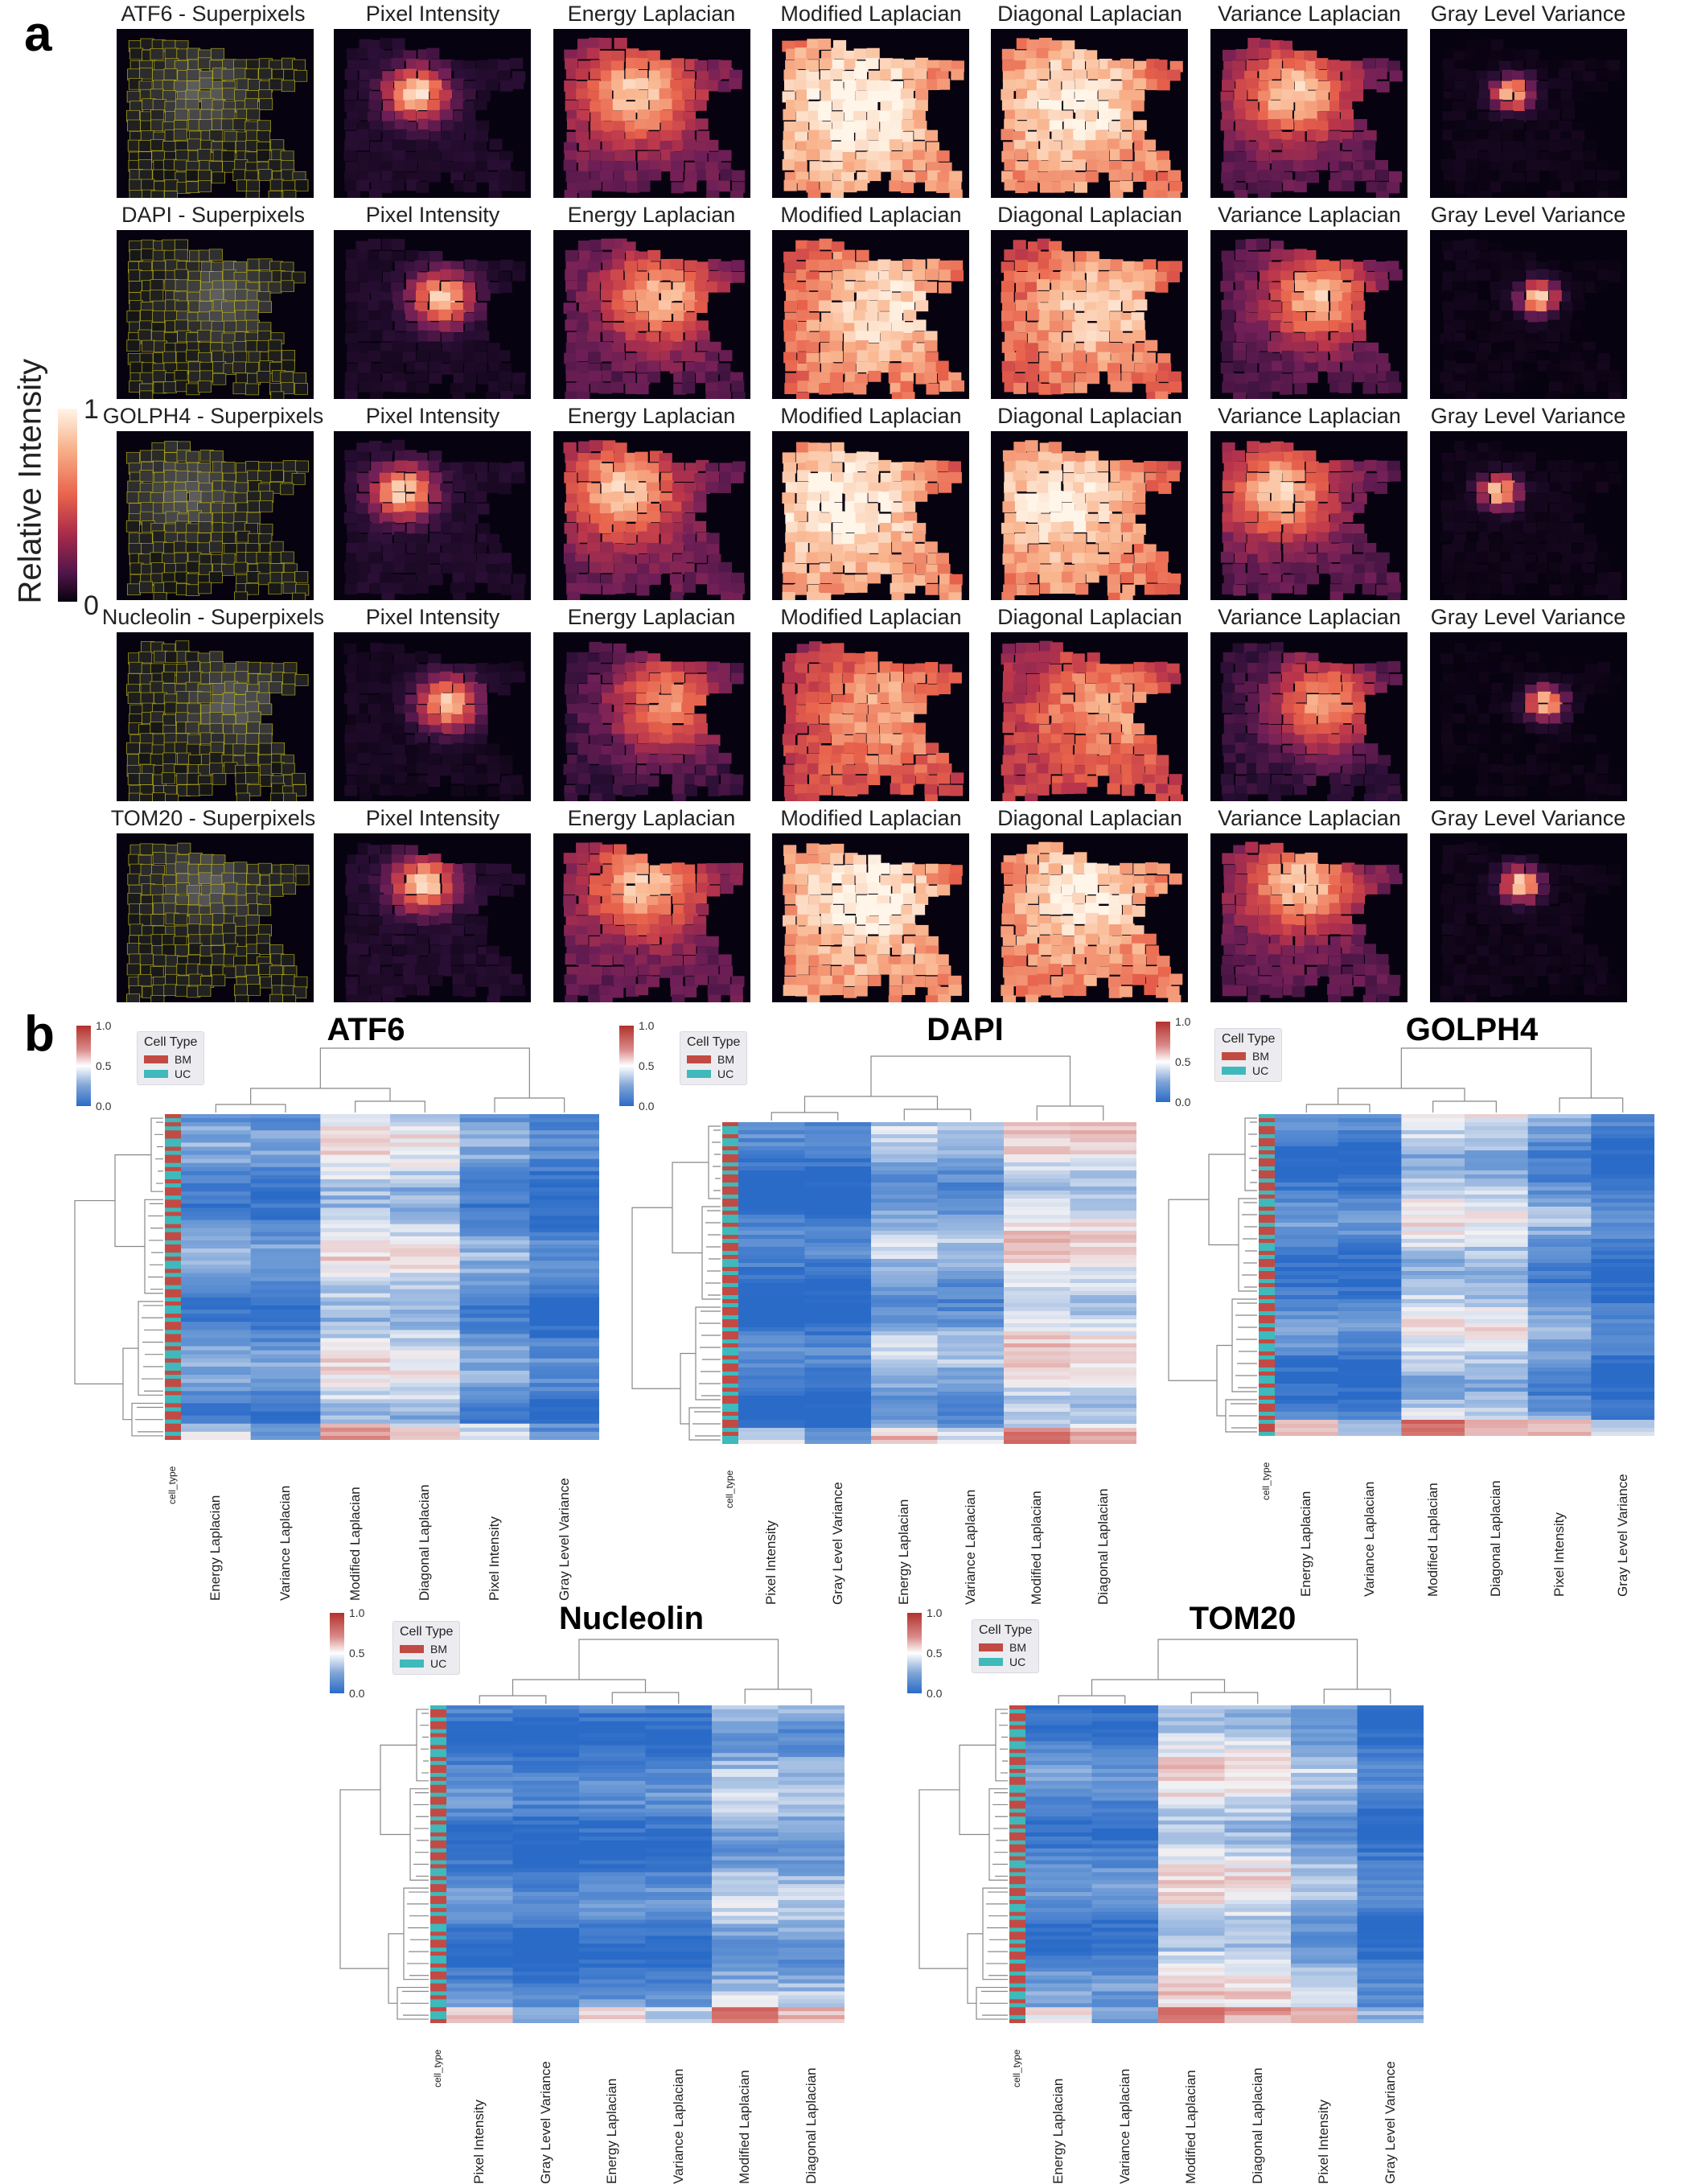  I want to click on colorbar-tick: 1.0, so click(1182, 1021).